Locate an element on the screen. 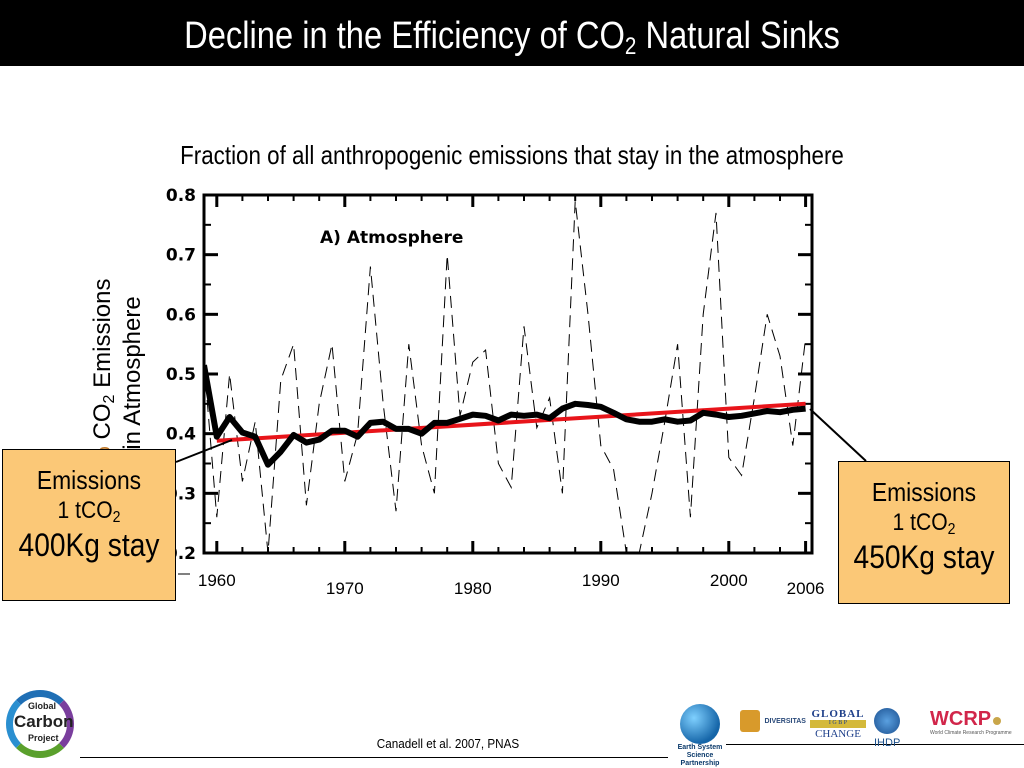 This screenshot has height=768, width=1024. series-smoothed is located at coordinates (505, 416).